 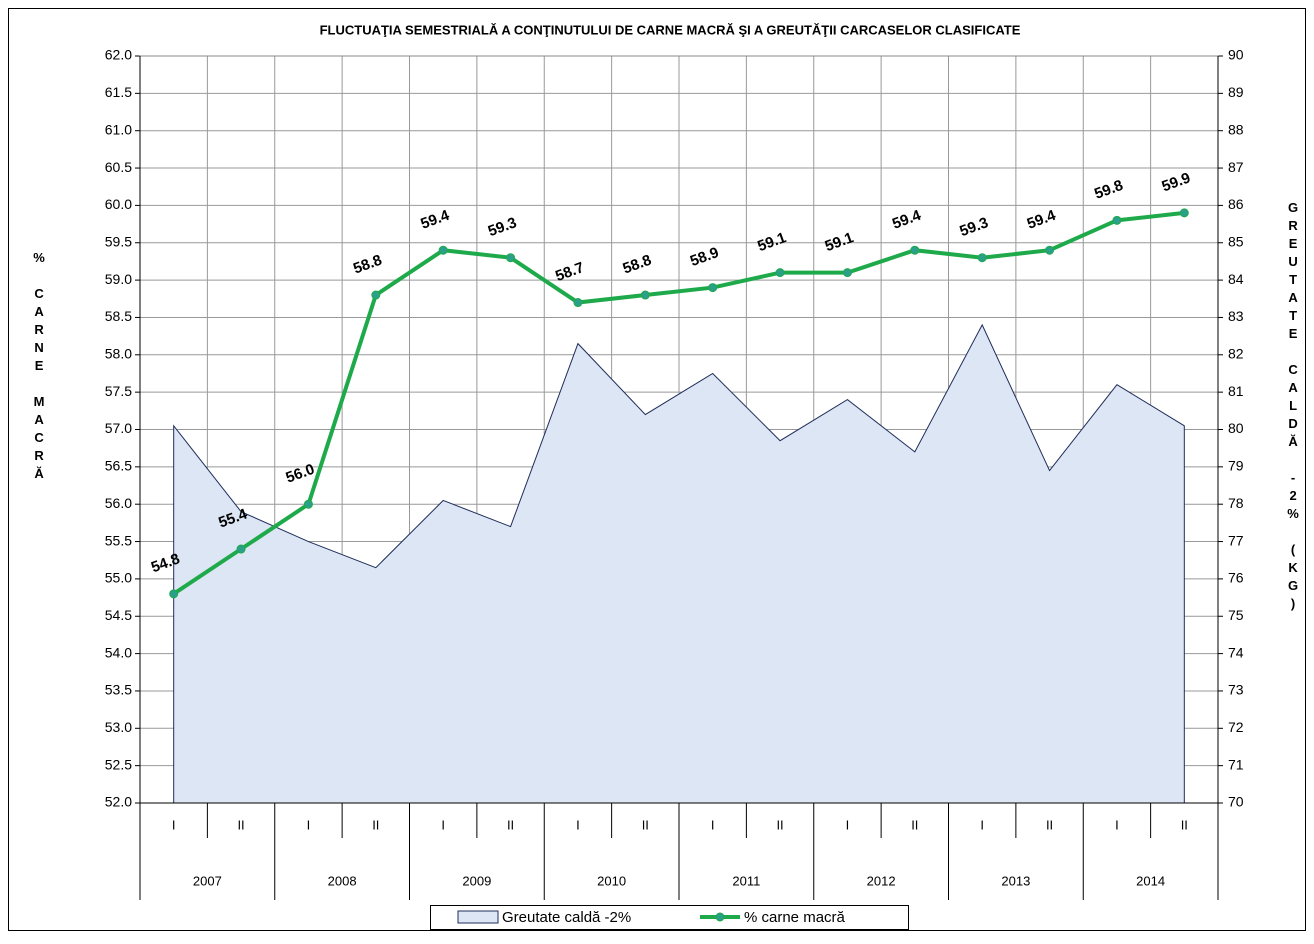 What do you see at coordinates (118, 241) in the screenshot?
I see `y-tick-label: 59.5` at bounding box center [118, 241].